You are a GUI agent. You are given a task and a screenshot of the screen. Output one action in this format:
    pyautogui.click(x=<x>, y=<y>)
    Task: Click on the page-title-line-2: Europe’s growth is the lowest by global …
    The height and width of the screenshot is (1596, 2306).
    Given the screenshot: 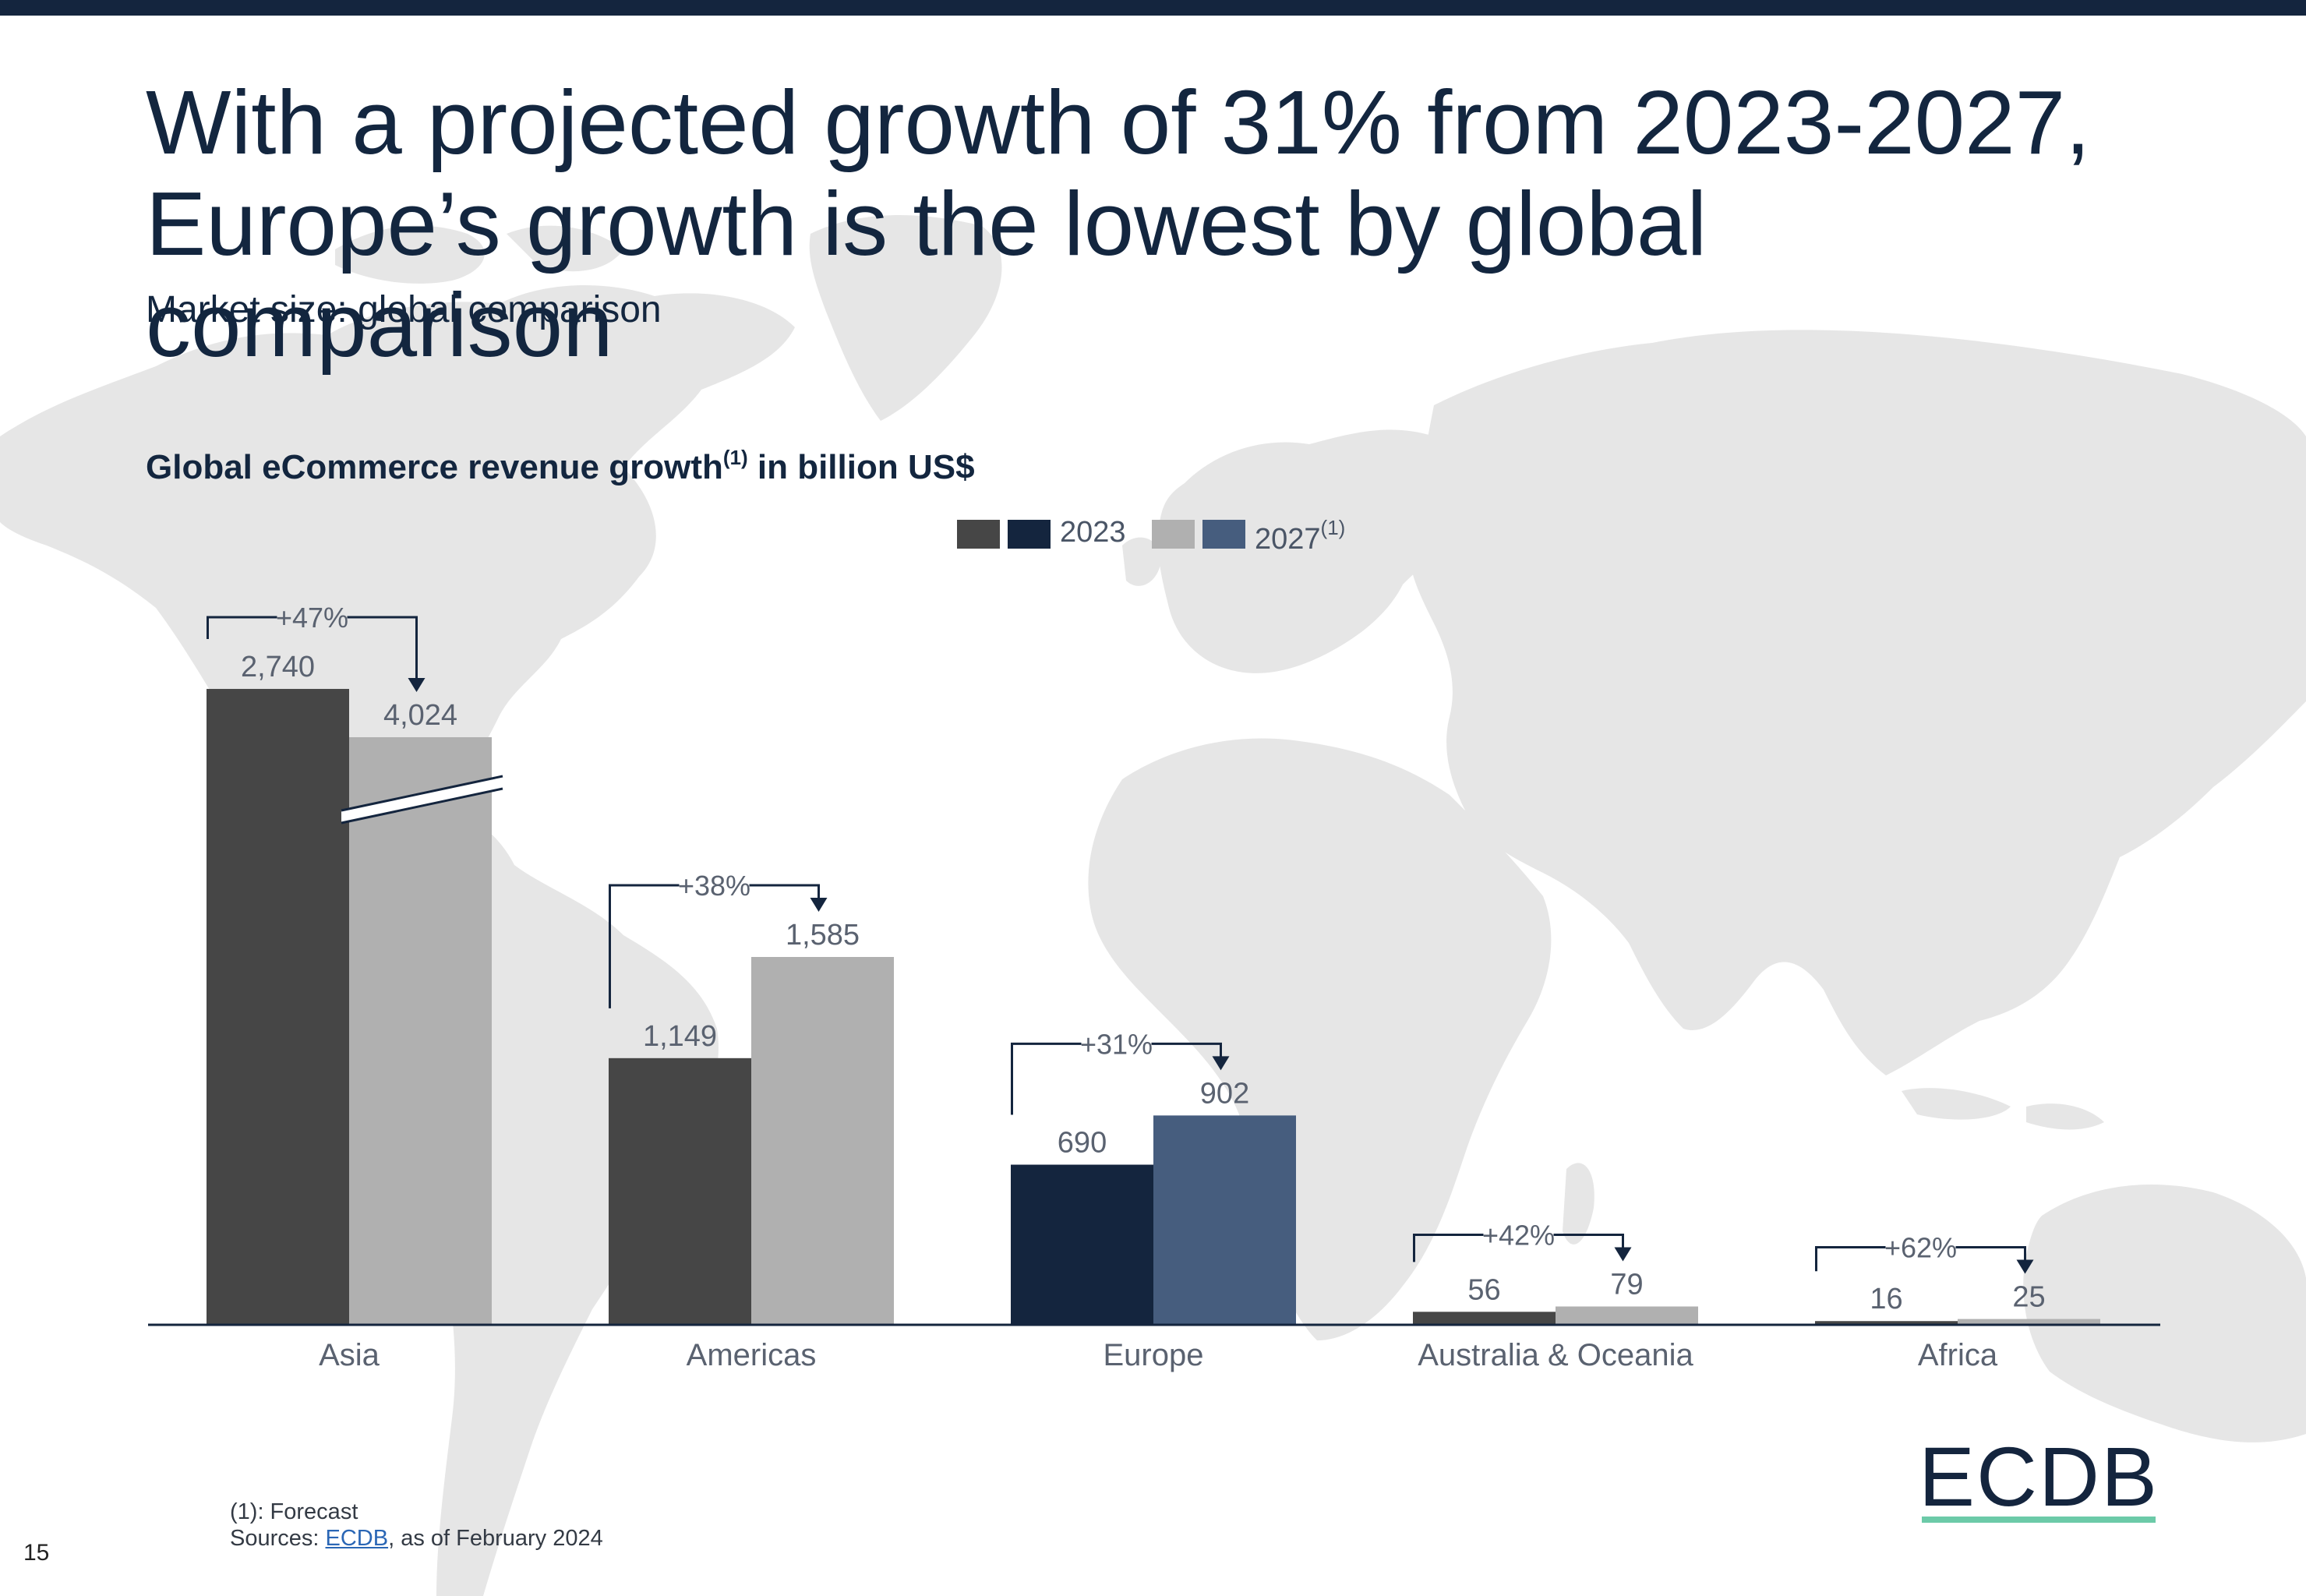 What is the action you would take?
    pyautogui.click(x=927, y=274)
    